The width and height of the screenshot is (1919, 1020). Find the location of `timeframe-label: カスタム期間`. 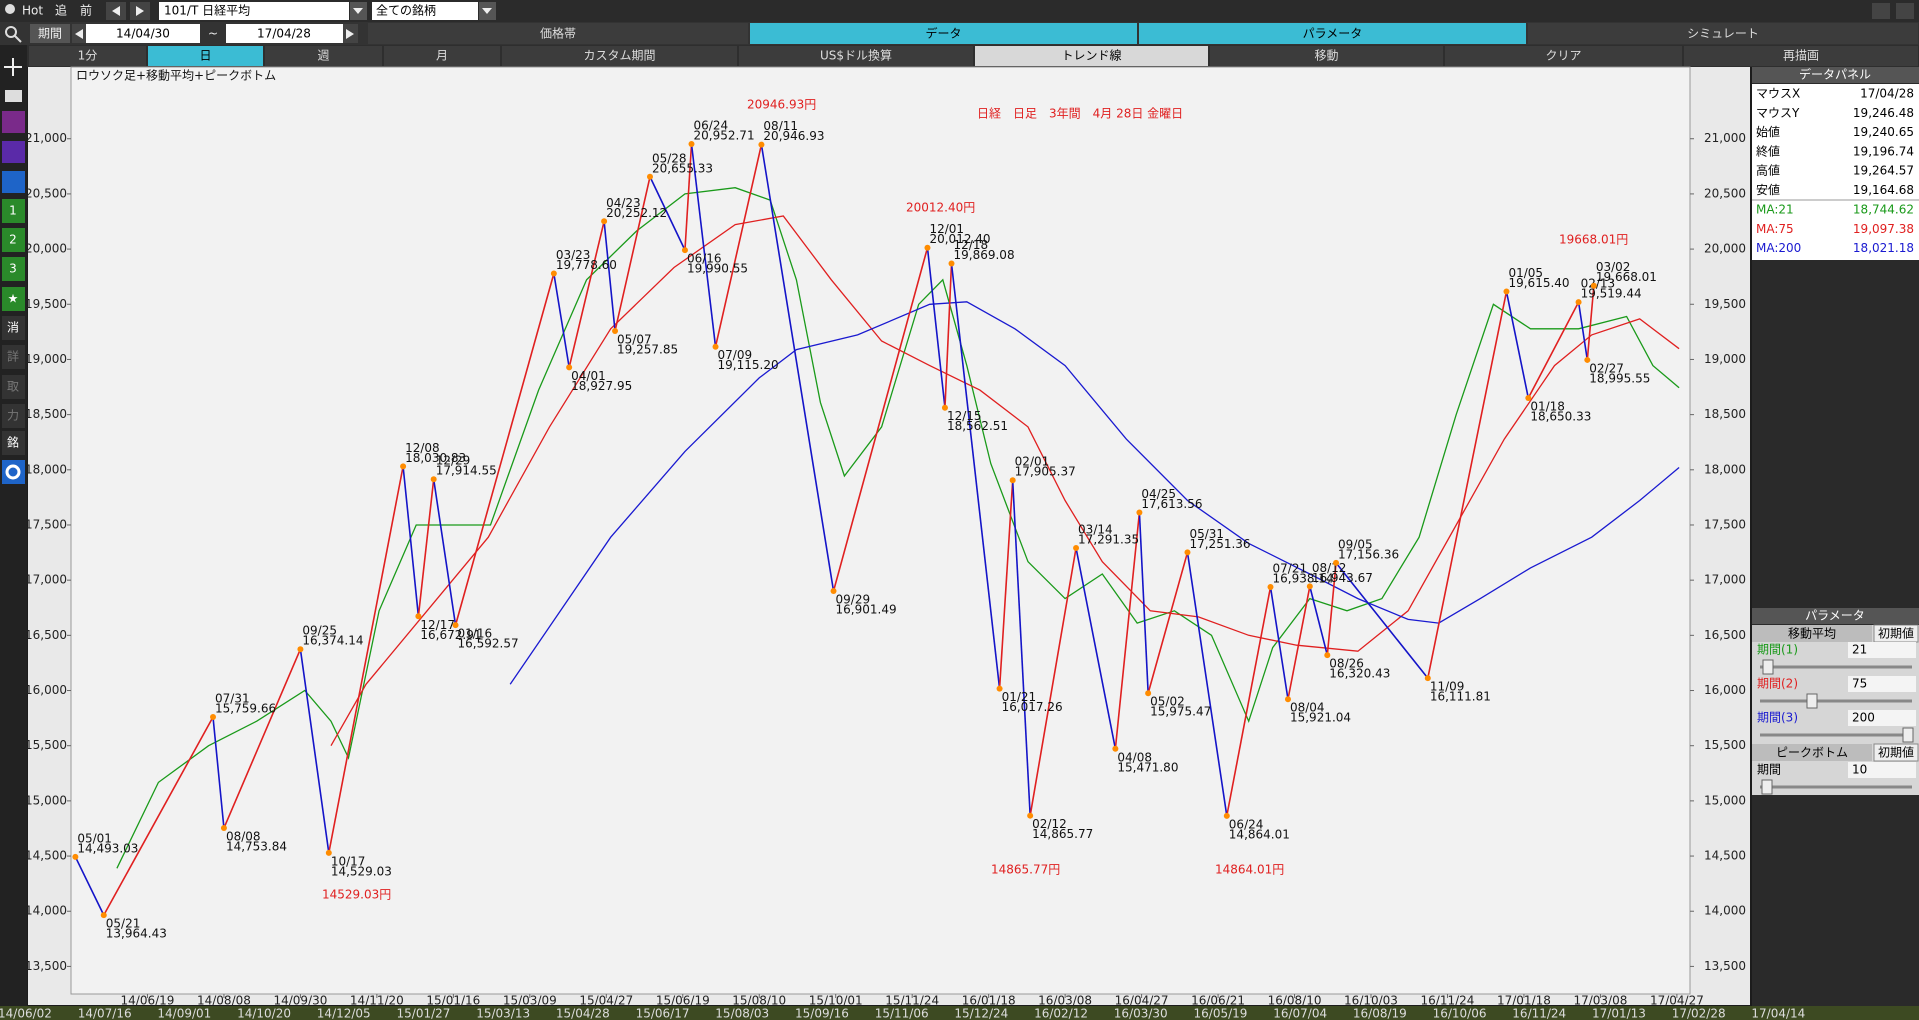

timeframe-label: カスタム期間 is located at coordinates (619, 56).